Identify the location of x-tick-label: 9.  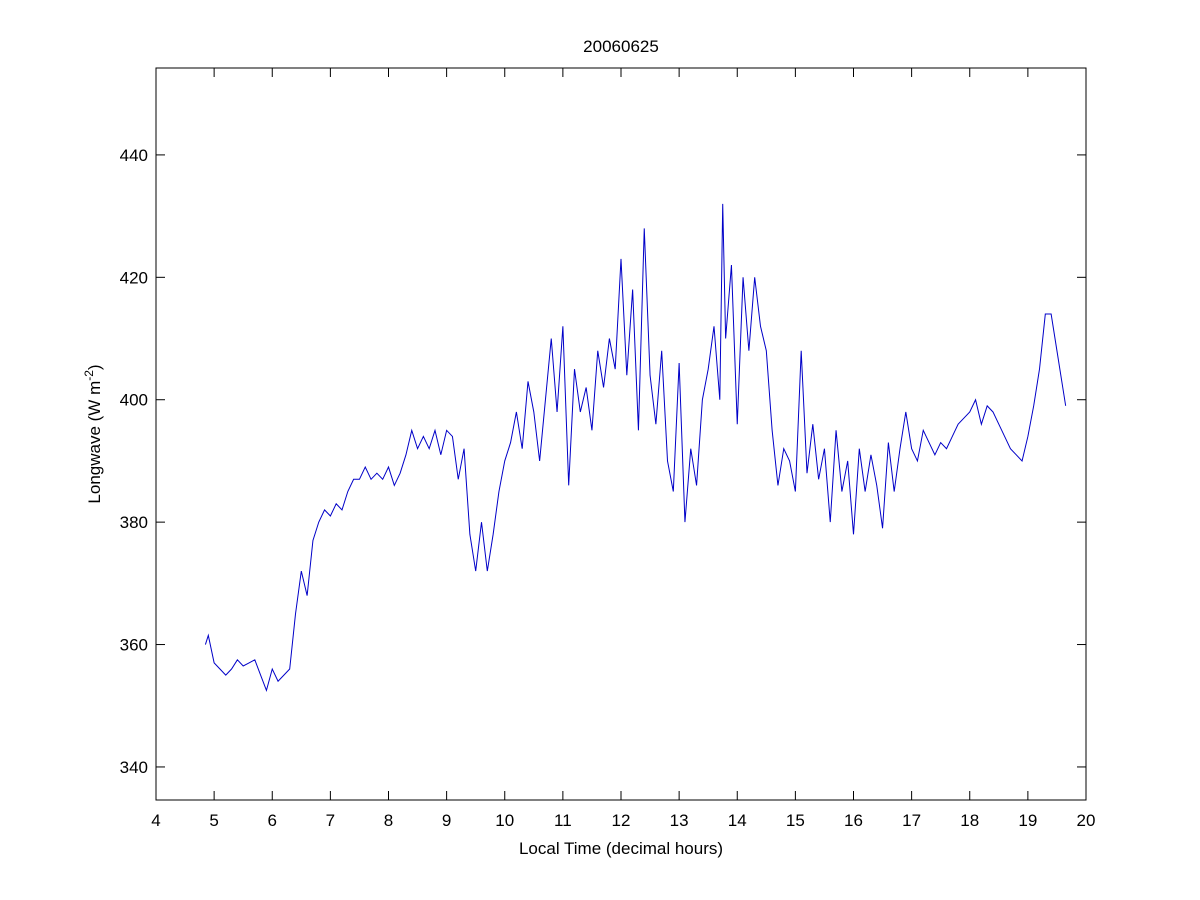
(446, 820).